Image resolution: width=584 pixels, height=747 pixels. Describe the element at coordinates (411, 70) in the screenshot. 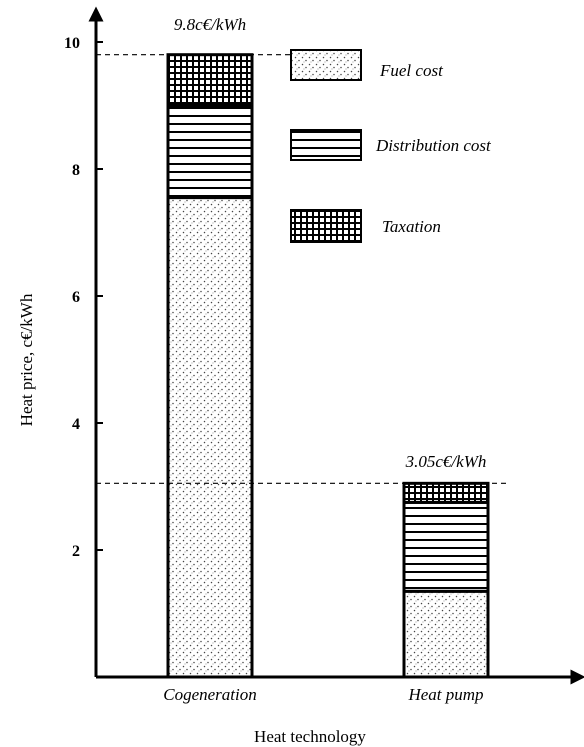

I see `legend-label: Fuel cost` at that location.